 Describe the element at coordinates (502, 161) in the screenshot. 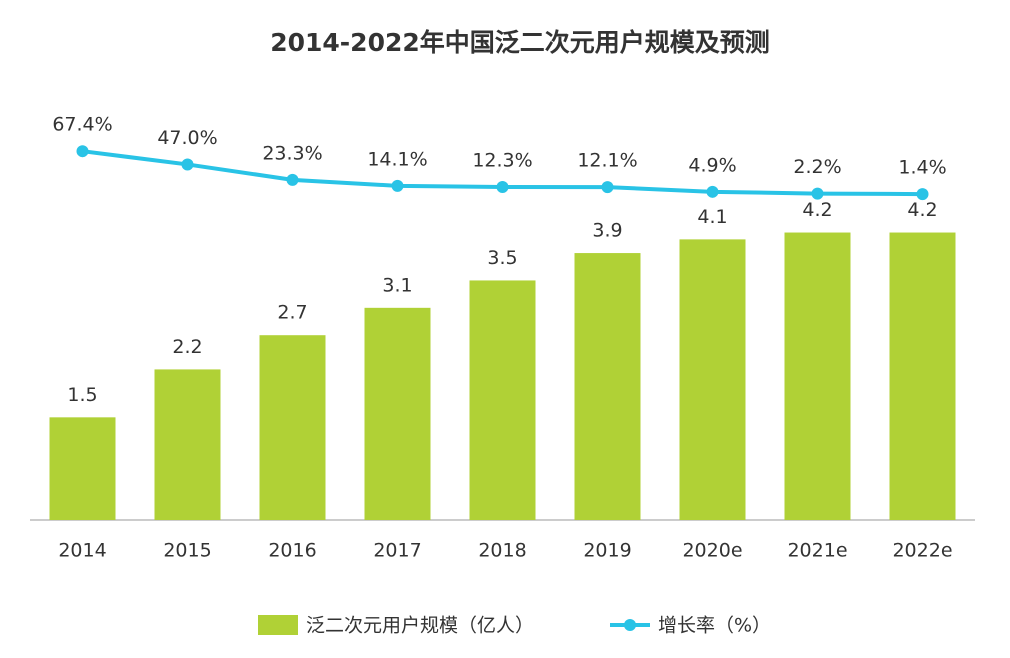

I see `data-label: 12.3%` at that location.